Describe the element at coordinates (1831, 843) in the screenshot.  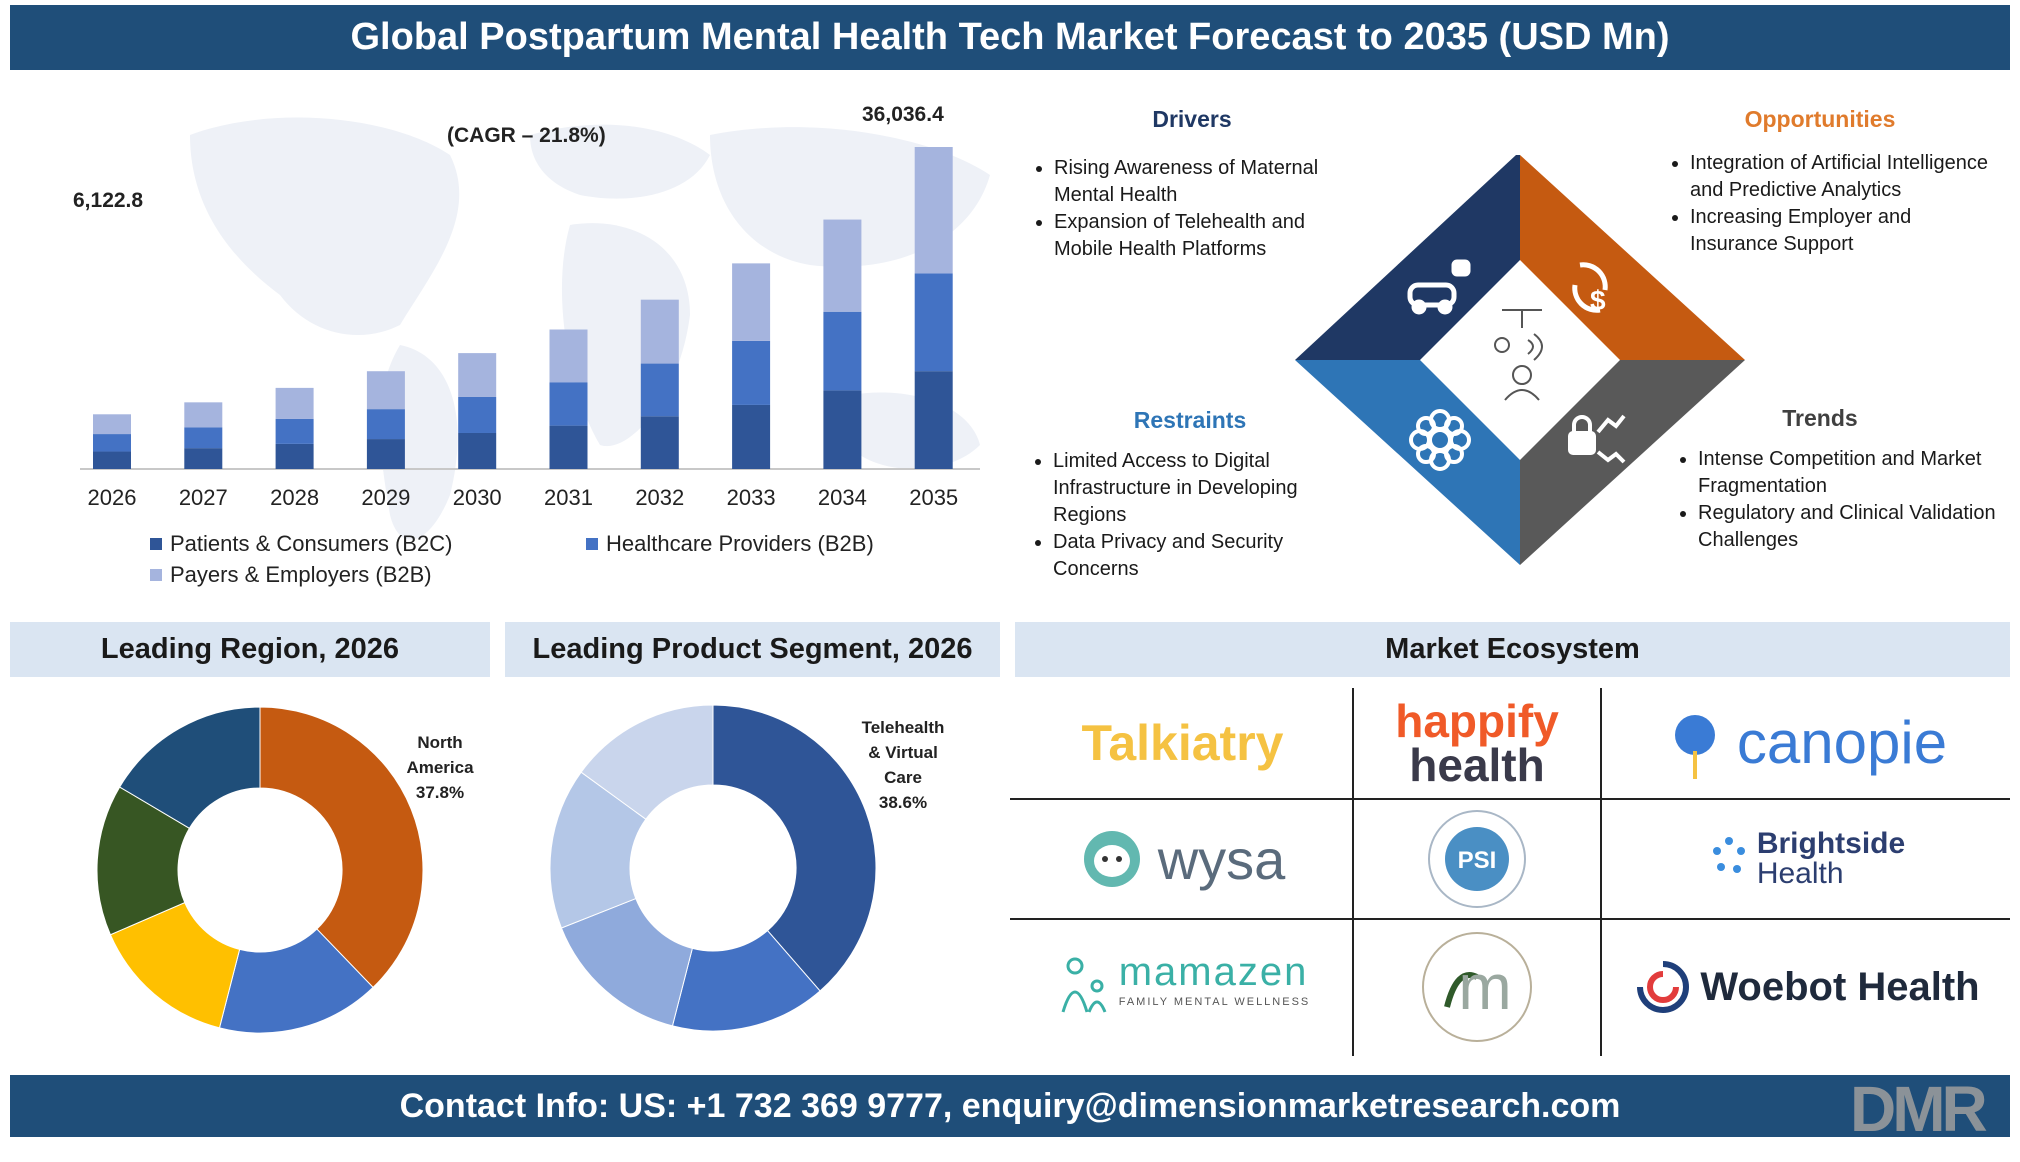
I see `brightside-text: Brightside` at that location.